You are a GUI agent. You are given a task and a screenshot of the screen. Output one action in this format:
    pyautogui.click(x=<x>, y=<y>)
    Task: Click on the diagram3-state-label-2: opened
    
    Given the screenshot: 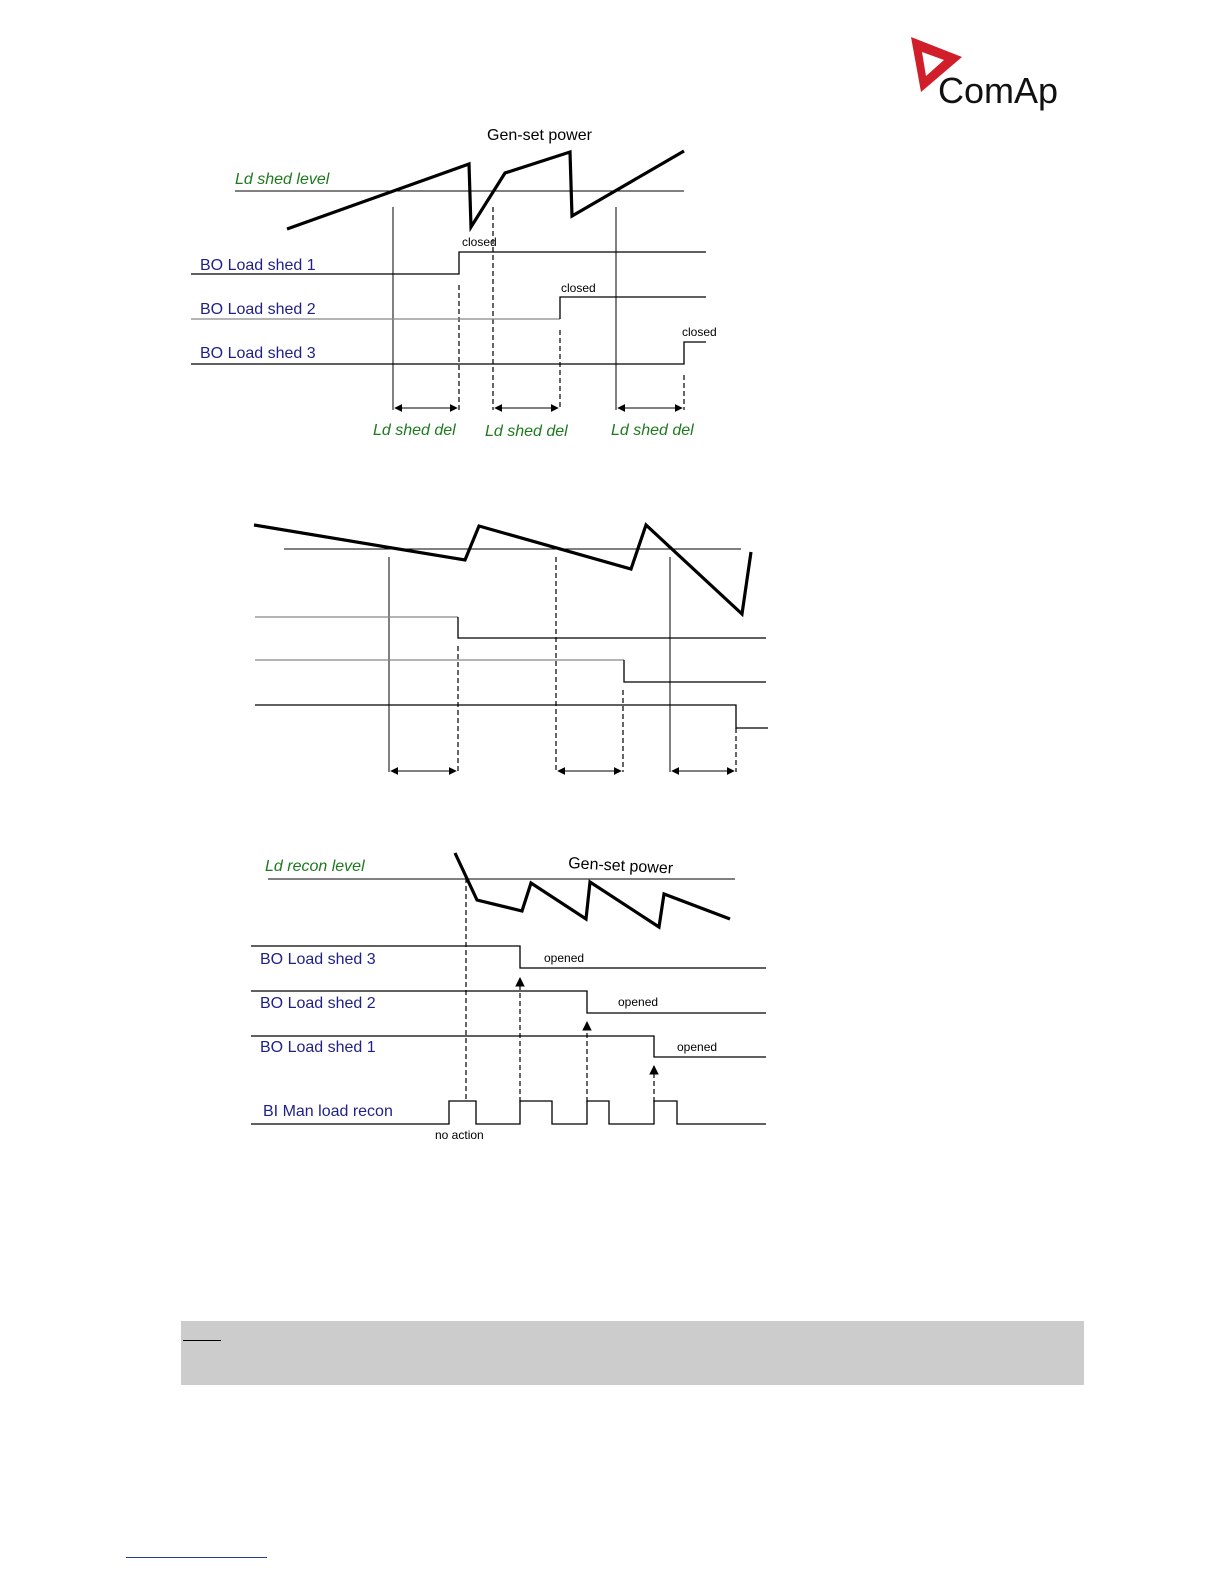 What is the action you would take?
    pyautogui.click(x=638, y=1002)
    